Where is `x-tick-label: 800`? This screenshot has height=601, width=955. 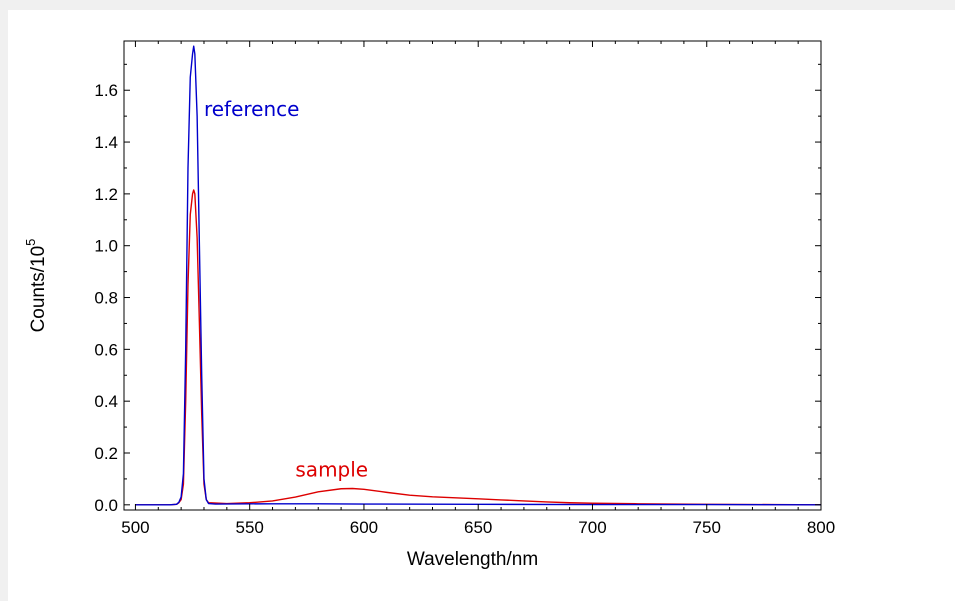
x-tick-label: 800 is located at coordinates (821, 527).